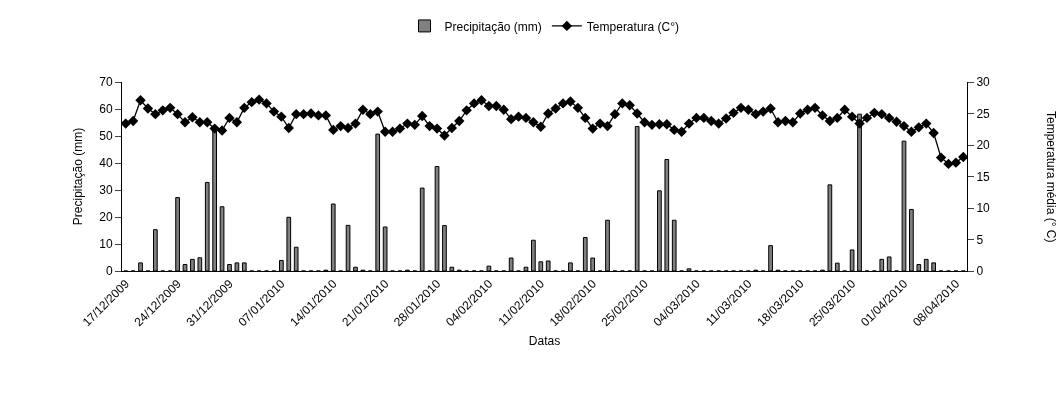  What do you see at coordinates (106, 136) in the screenshot?
I see `y-tick-label: 50` at bounding box center [106, 136].